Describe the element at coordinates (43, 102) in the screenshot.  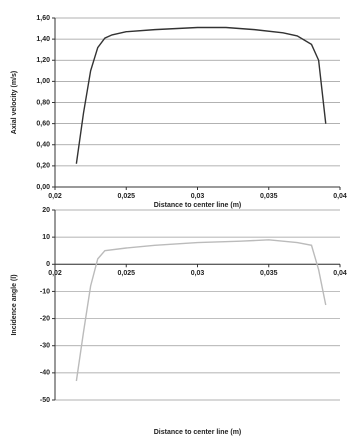
I see `y-tick-label: 0,80` at that location.